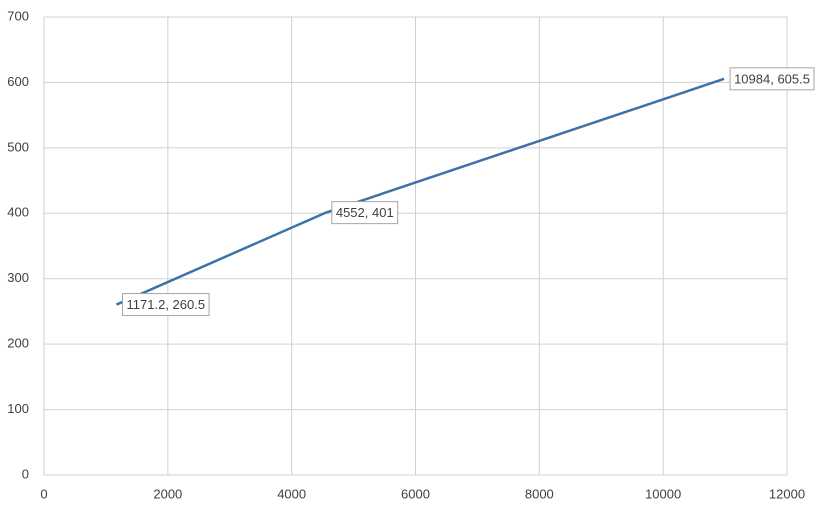 This screenshot has height=518, width=827. I want to click on data-label: 1171.2, 260.5, so click(166, 304).